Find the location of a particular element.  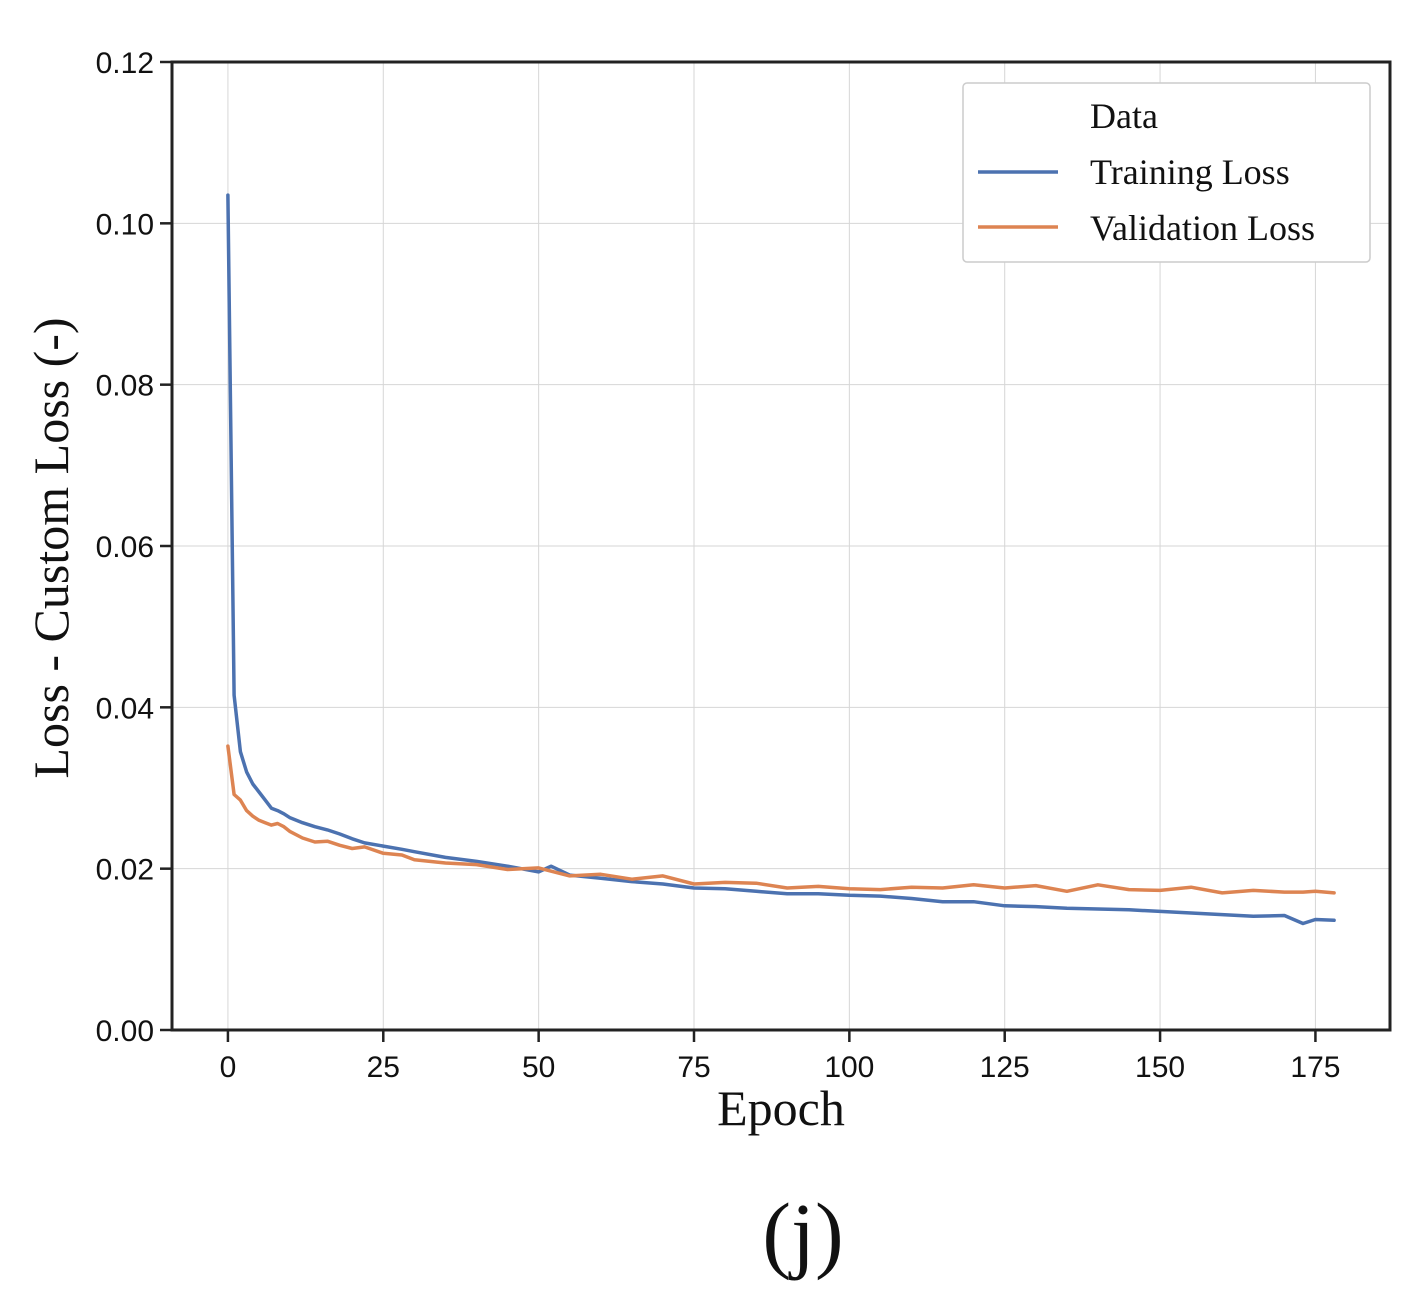

y-tick-label: 0.00 is located at coordinates (125, 1031).